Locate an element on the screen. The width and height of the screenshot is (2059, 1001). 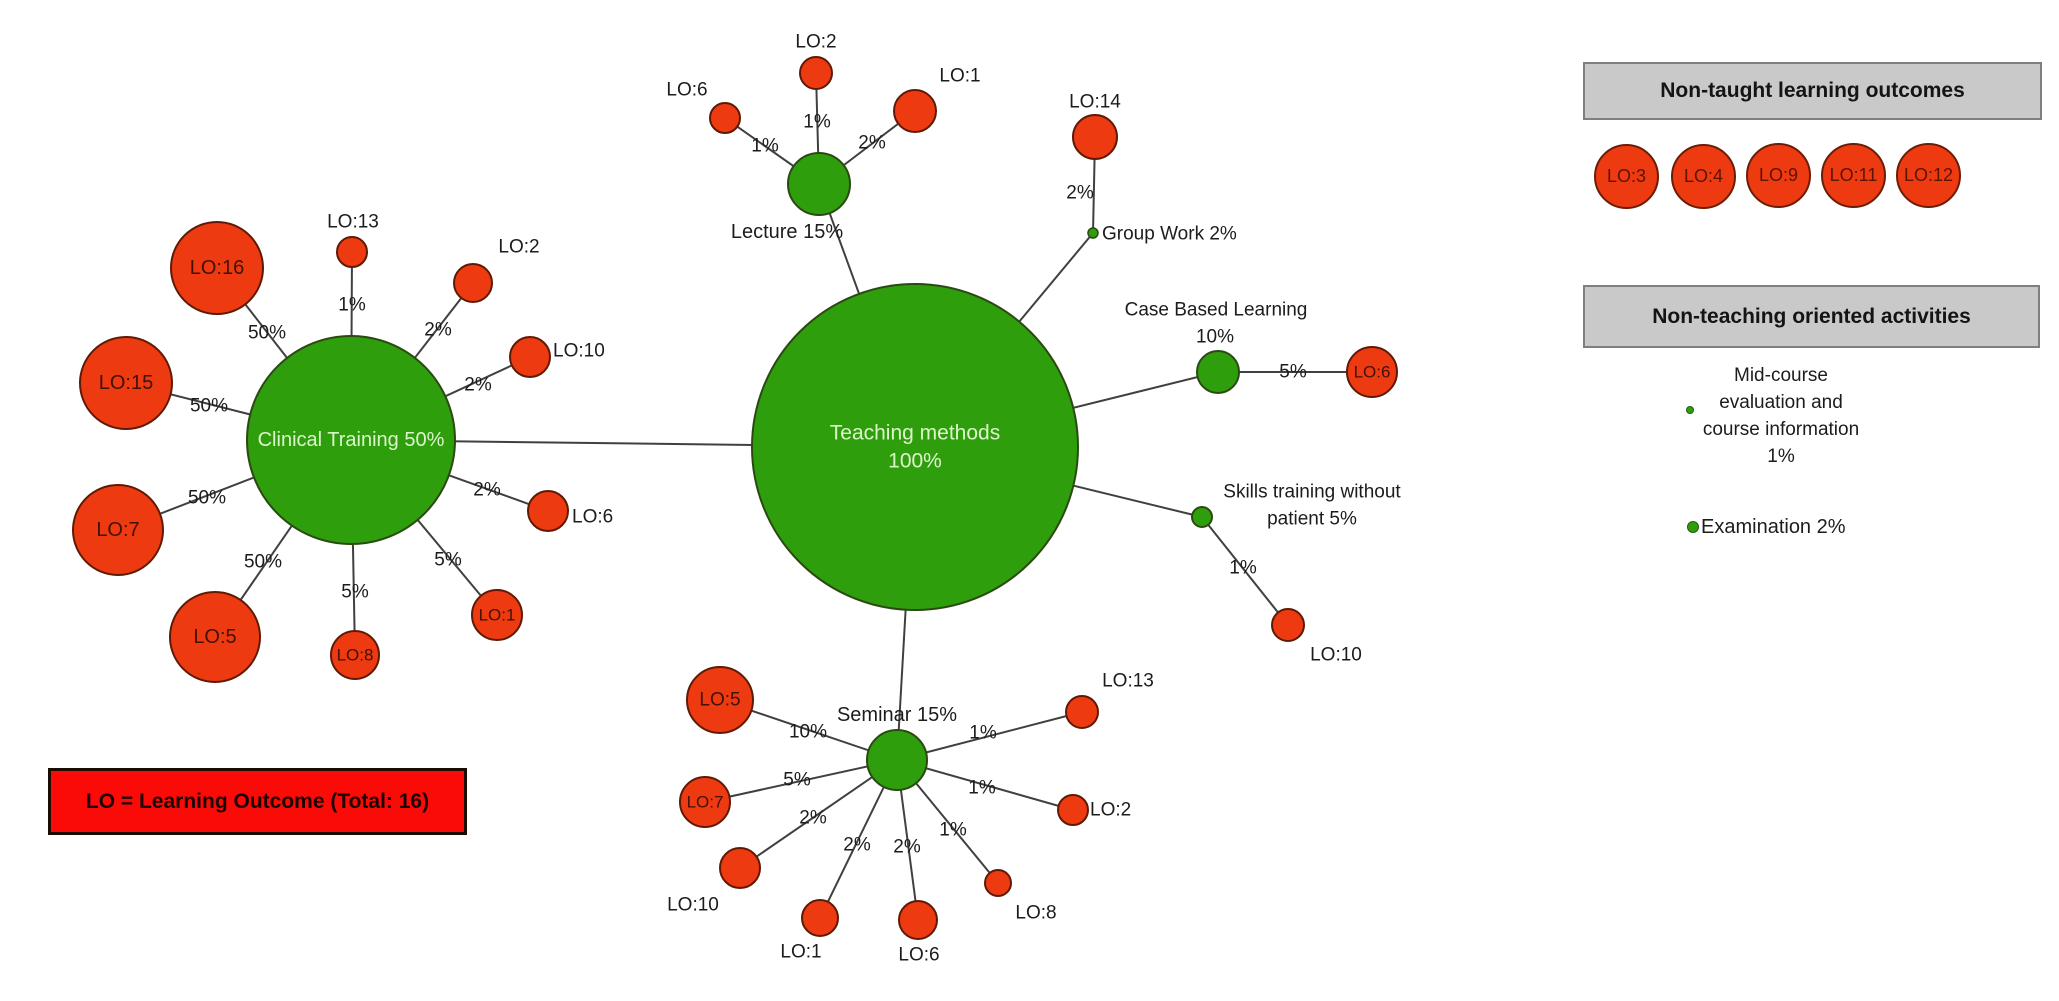
non-taught-lo-label: LO:3 is located at coordinates (1626, 176).